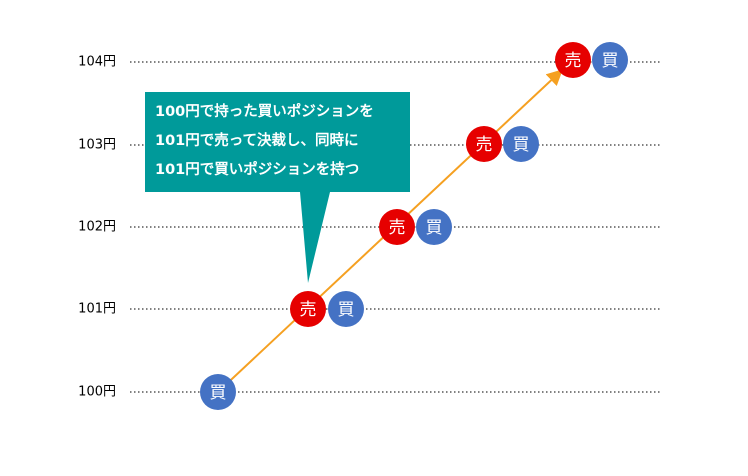 This screenshot has width=748, height=476. What do you see at coordinates (97, 309) in the screenshot?
I see `level-label: 101円` at bounding box center [97, 309].